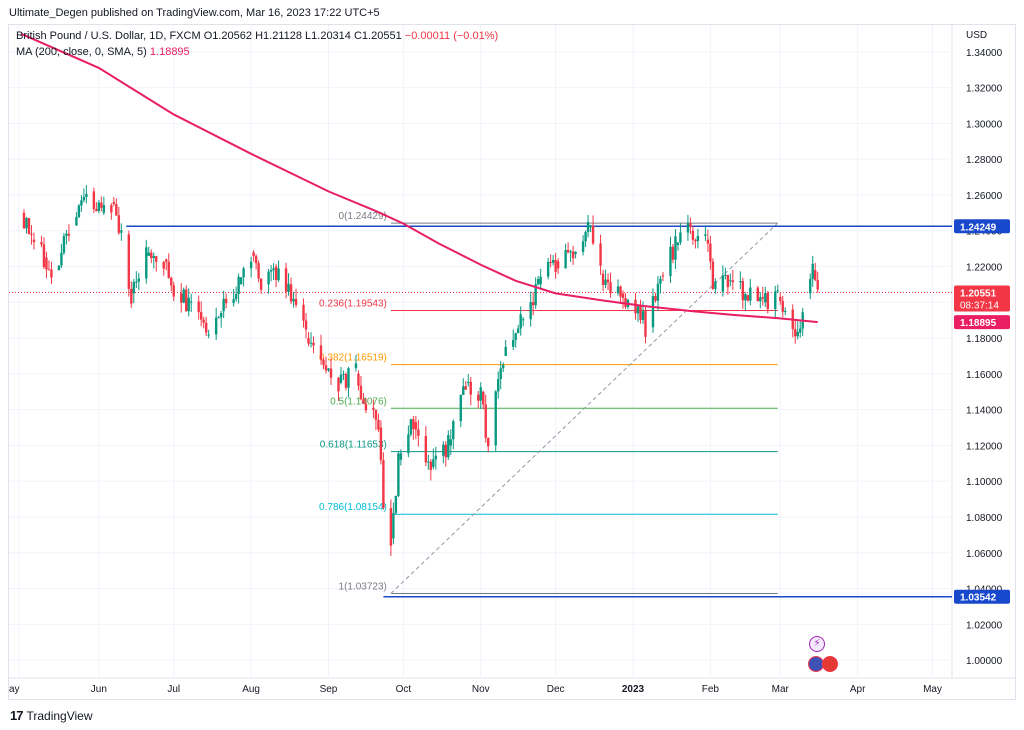 This screenshot has width=1024, height=730. Describe the element at coordinates (169, 52) in the screenshot. I see `ma-value: 1.18895` at that location.